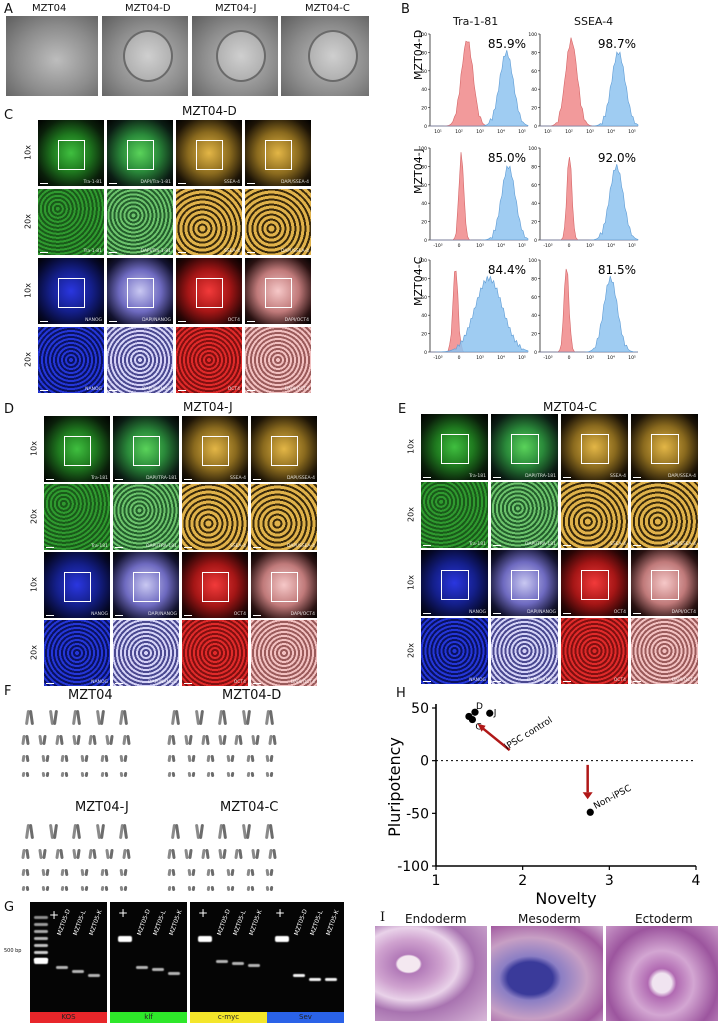 The image size is (722, 1025). Describe the element at coordinates (617, 158) in the screenshot. I see `percent-positive-label: 92.0%` at that location.